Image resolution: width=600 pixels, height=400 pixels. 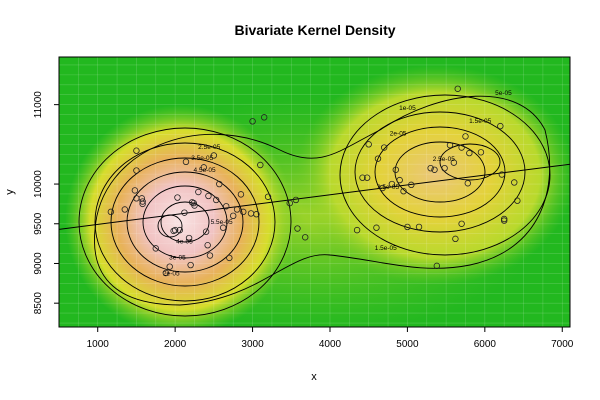 What do you see at coordinates (38, 303) in the screenshot?
I see `y-tick-label: 8500` at bounding box center [38, 303].